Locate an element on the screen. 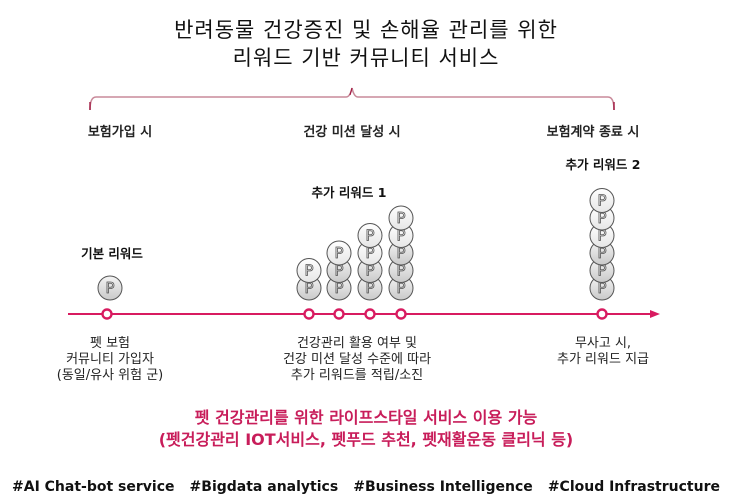 The width and height of the screenshot is (732, 504). stage-label-signup: 보험가입 시 is located at coordinates (120, 132).